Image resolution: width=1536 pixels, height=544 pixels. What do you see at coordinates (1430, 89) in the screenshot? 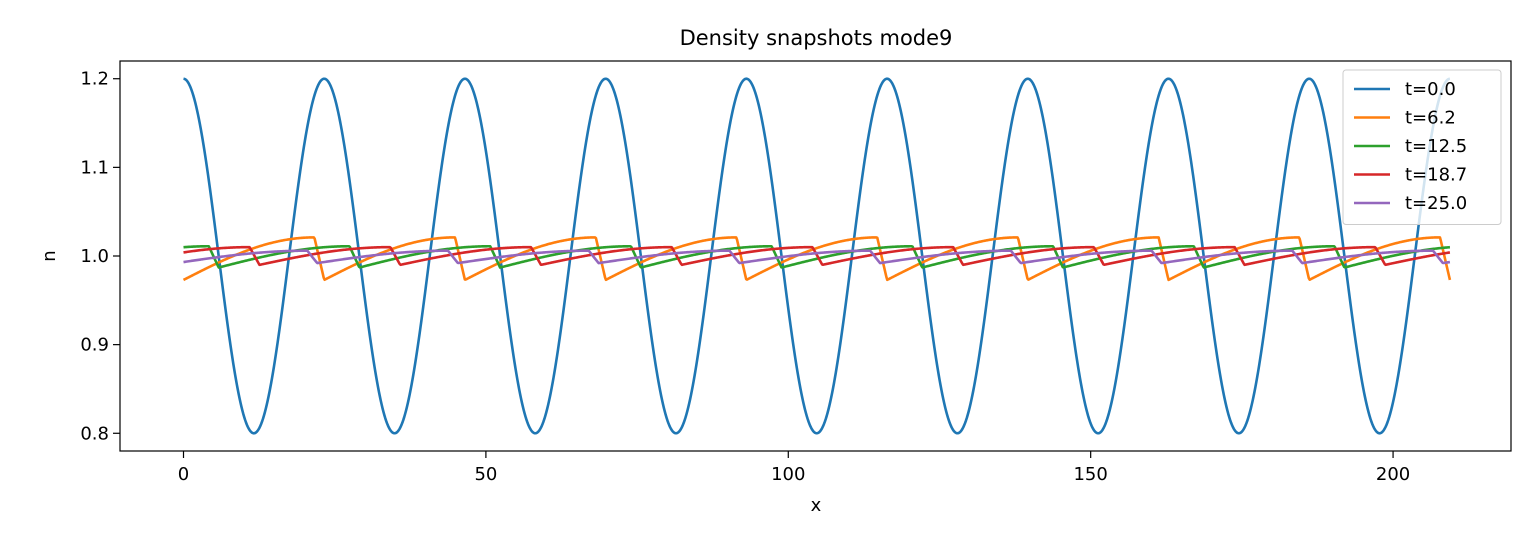
I see `legend-label: t=0.0` at bounding box center [1430, 89].